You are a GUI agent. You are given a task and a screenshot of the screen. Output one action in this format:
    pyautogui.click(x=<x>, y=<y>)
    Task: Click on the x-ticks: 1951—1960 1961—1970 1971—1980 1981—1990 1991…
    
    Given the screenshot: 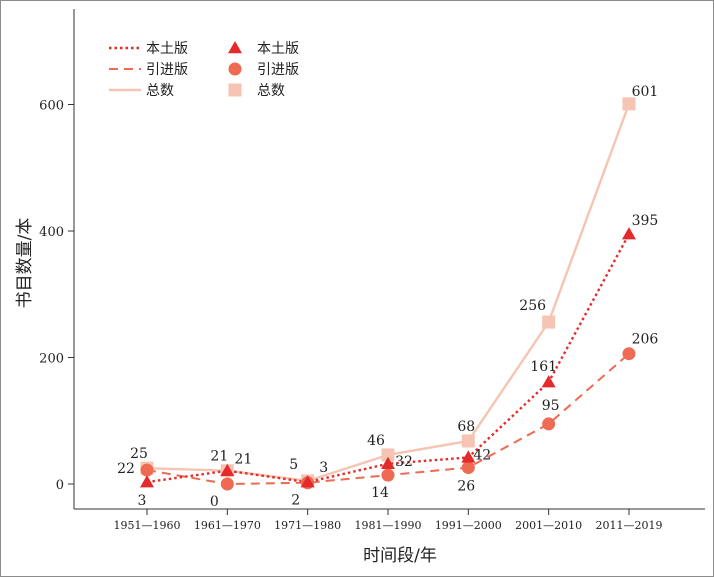 What is the action you would take?
    pyautogui.click(x=388, y=520)
    